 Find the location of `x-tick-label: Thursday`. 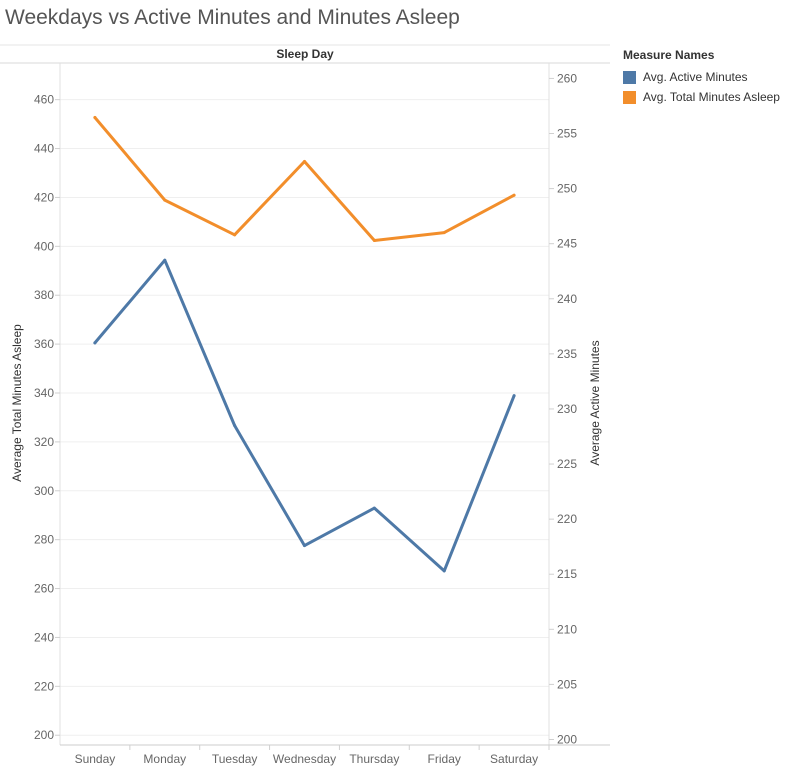

x-tick-label: Thursday is located at coordinates (374, 759).